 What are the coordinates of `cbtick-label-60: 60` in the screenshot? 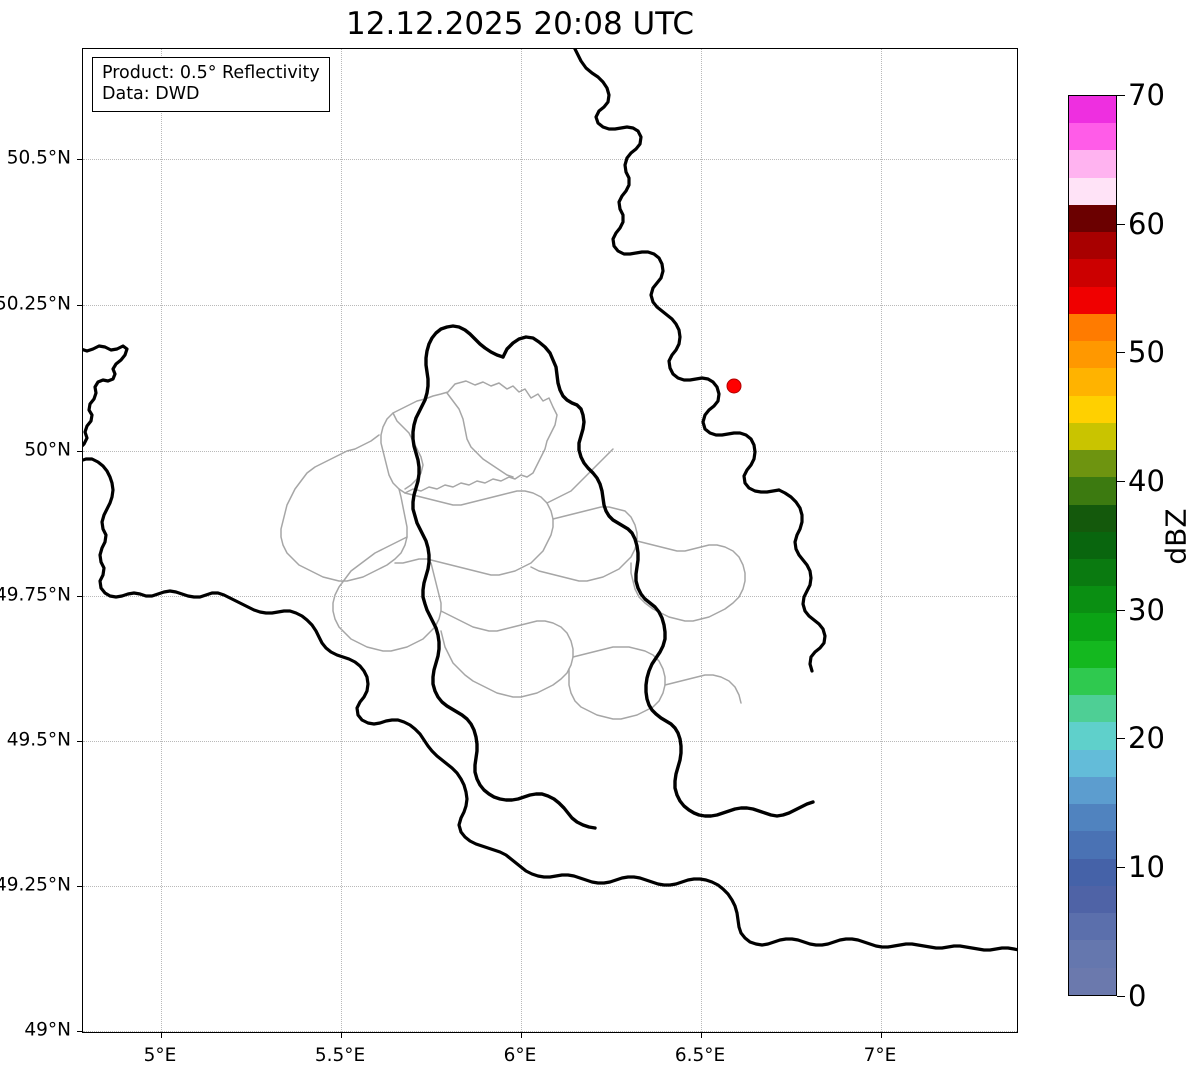 It's located at (1146, 224).